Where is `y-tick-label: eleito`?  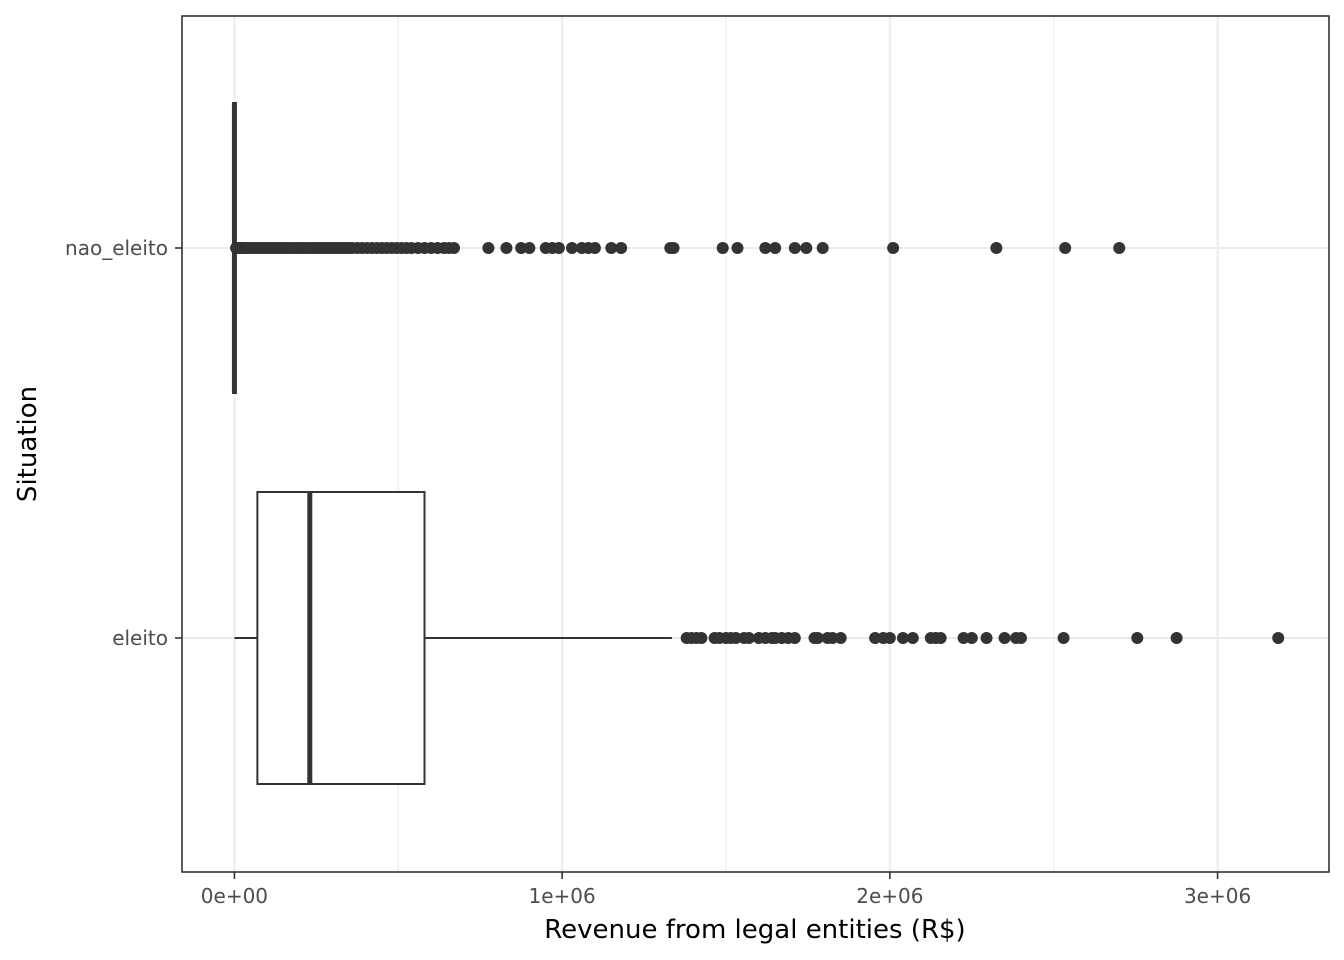
y-tick-label: eleito is located at coordinates (140, 638).